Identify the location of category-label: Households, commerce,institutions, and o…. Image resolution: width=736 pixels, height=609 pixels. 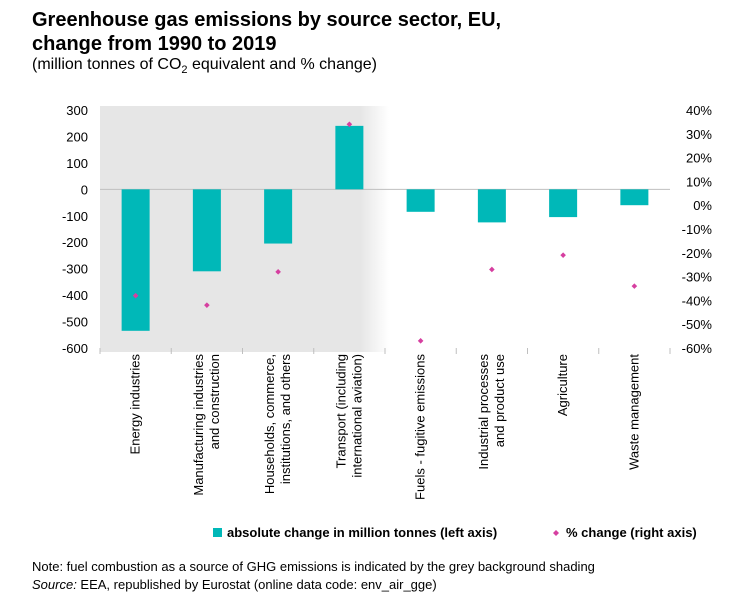
(277, 424).